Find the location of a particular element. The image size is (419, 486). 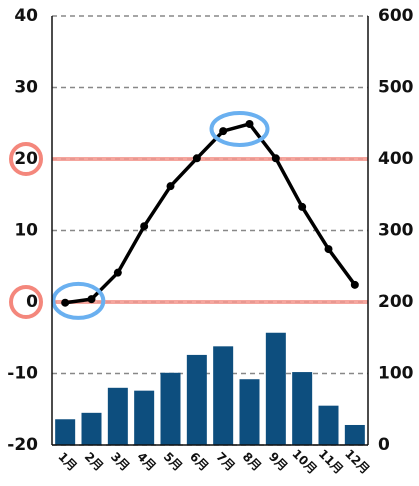

y-tick-label: 30 is located at coordinates (26, 88).